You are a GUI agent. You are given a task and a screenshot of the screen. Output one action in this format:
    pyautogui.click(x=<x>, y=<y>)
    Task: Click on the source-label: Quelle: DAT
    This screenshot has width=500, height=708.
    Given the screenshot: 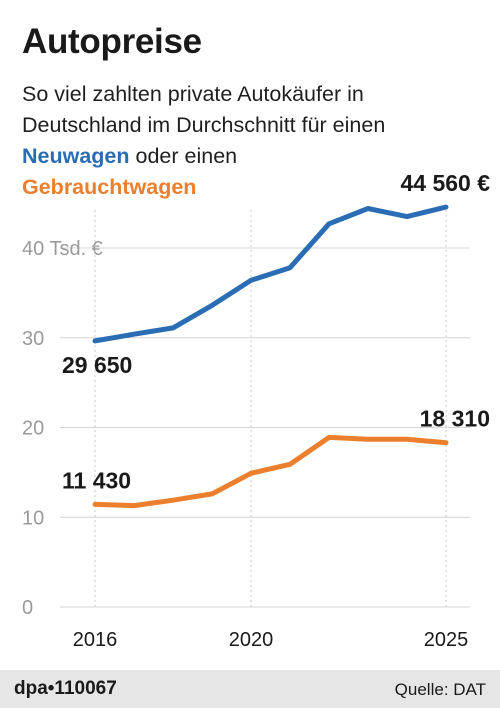 What is the action you would take?
    pyautogui.click(x=440, y=689)
    